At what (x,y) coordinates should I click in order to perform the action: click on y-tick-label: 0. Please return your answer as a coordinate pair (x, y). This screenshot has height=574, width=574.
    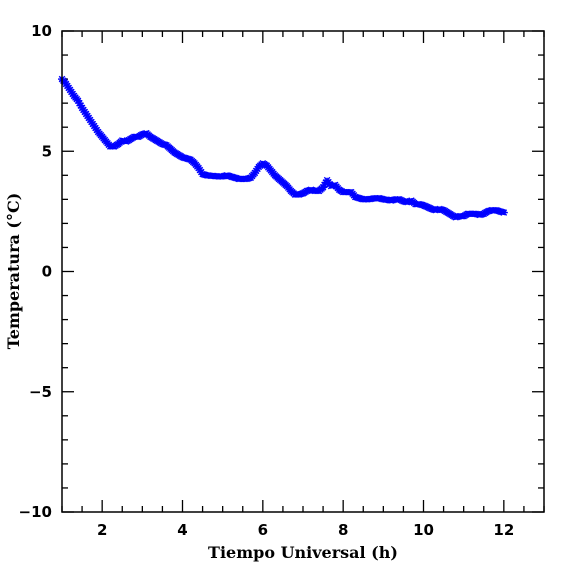
    Looking at the image, I should click on (47, 272).